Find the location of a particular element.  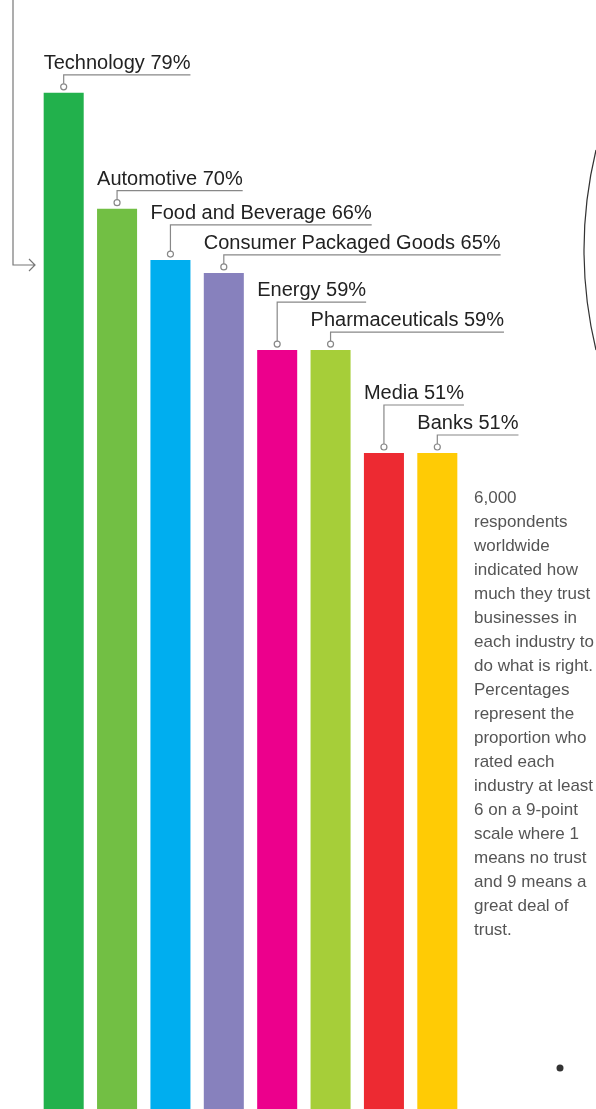

data-label: Food and Beverage 66% is located at coordinates (261, 211).